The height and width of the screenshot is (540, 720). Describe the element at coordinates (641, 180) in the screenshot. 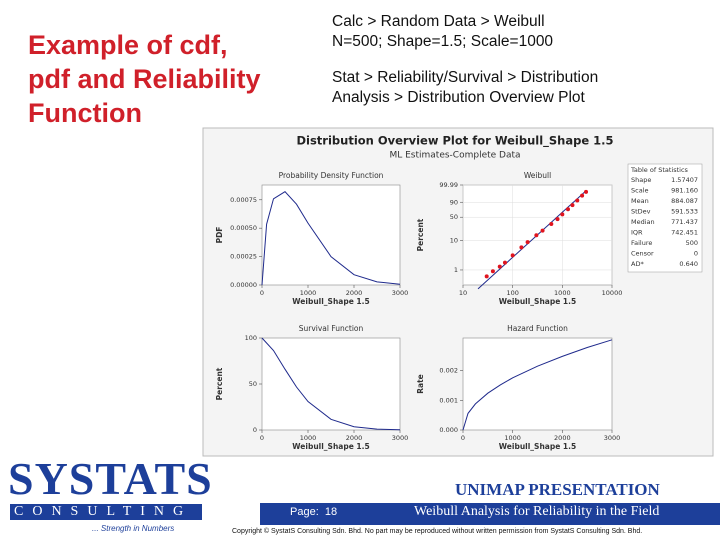

I see `stats-label: Shape` at that location.